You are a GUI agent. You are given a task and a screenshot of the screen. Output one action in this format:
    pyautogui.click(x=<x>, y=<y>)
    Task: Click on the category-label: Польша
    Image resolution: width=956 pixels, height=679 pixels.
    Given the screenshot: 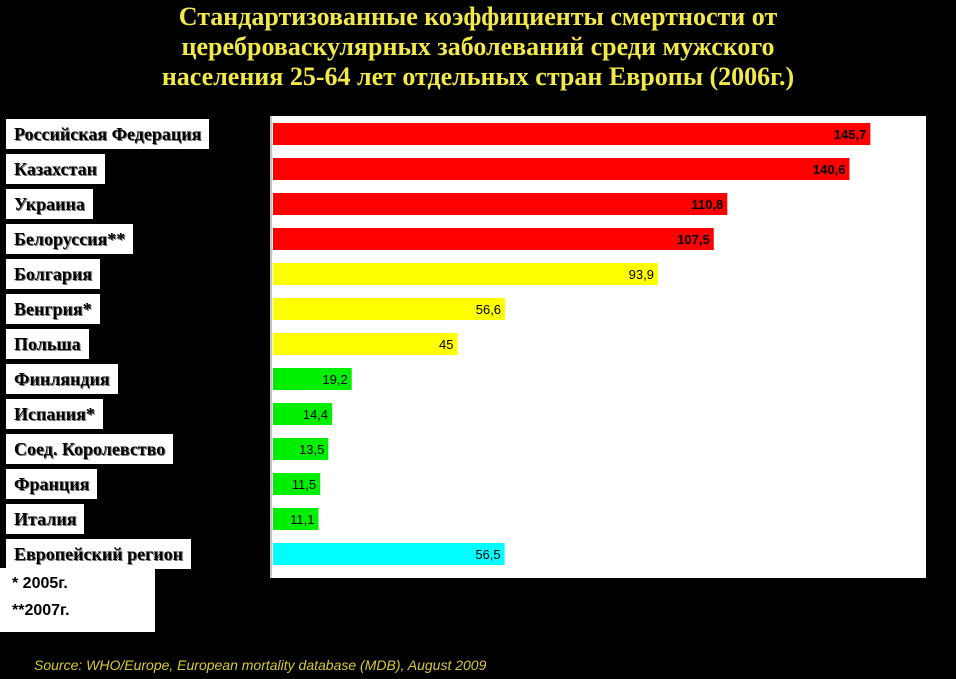 What is the action you would take?
    pyautogui.click(x=47, y=344)
    